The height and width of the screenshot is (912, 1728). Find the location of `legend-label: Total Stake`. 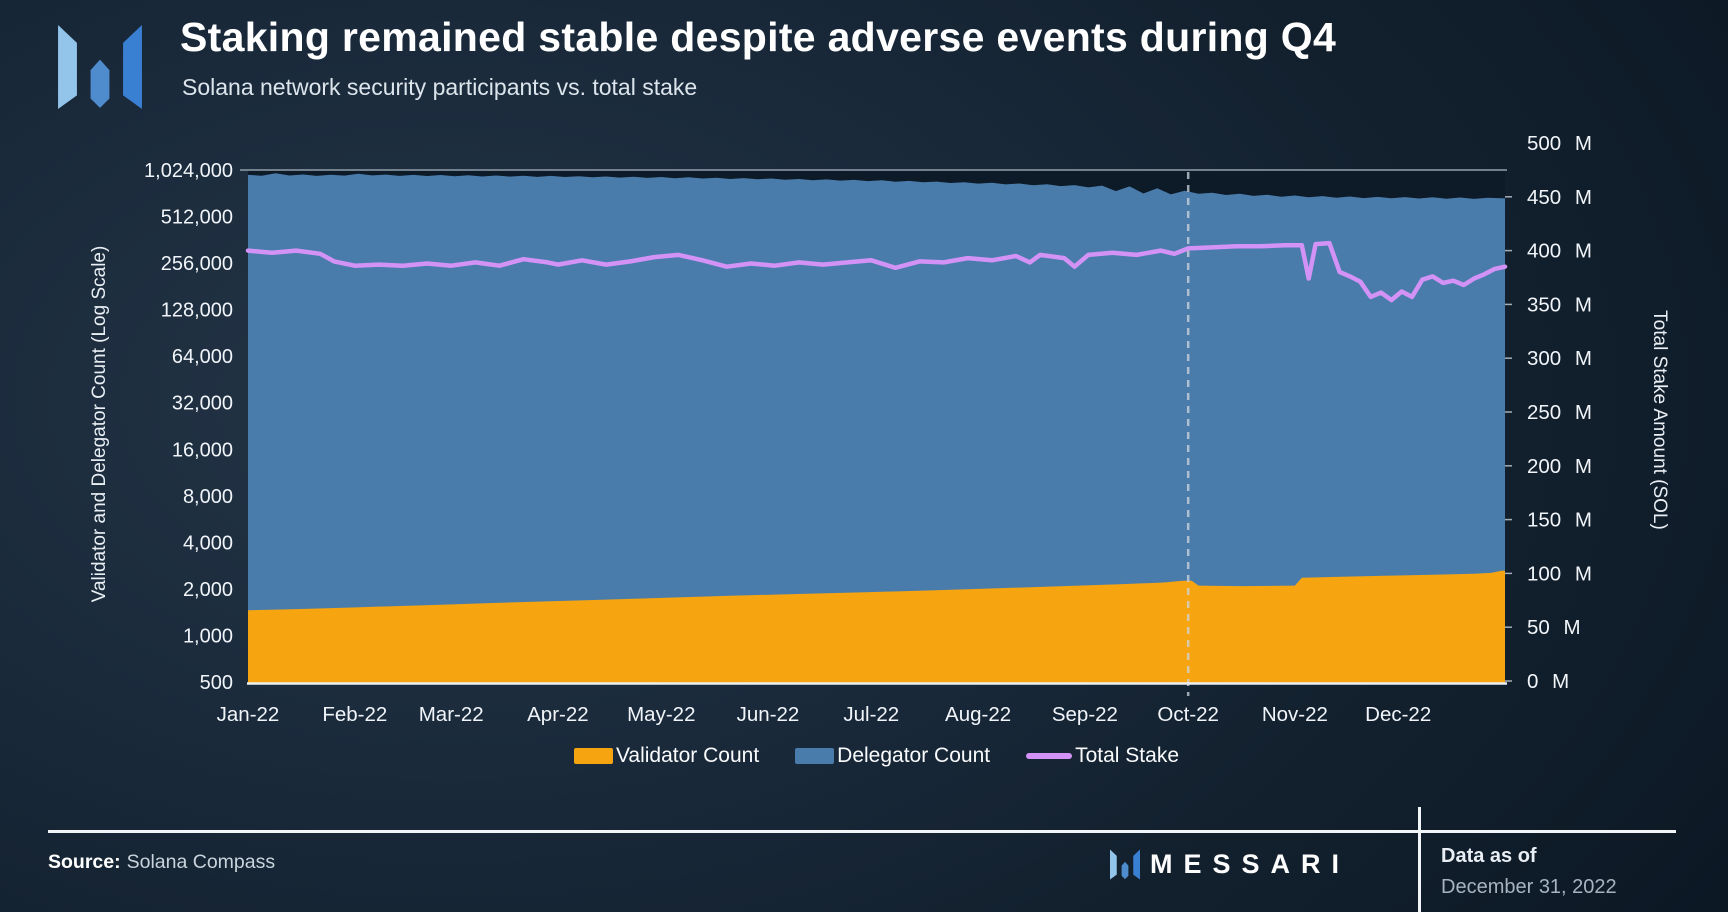

legend-label: Total Stake is located at coordinates (1127, 755).